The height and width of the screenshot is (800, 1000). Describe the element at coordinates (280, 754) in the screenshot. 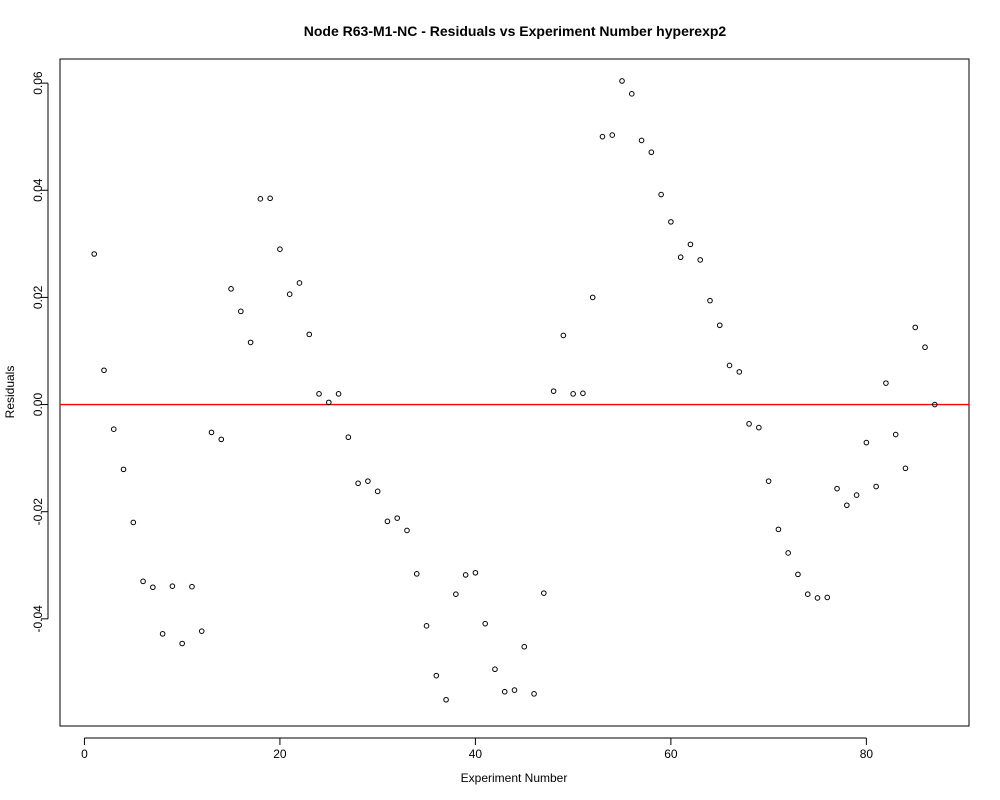

I see `x-tick-label: 20` at that location.